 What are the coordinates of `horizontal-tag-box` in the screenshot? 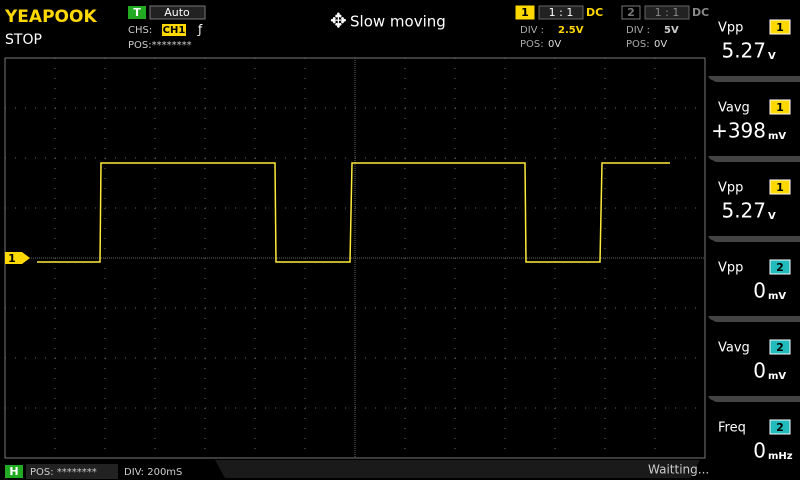 It's located at (14, 471).